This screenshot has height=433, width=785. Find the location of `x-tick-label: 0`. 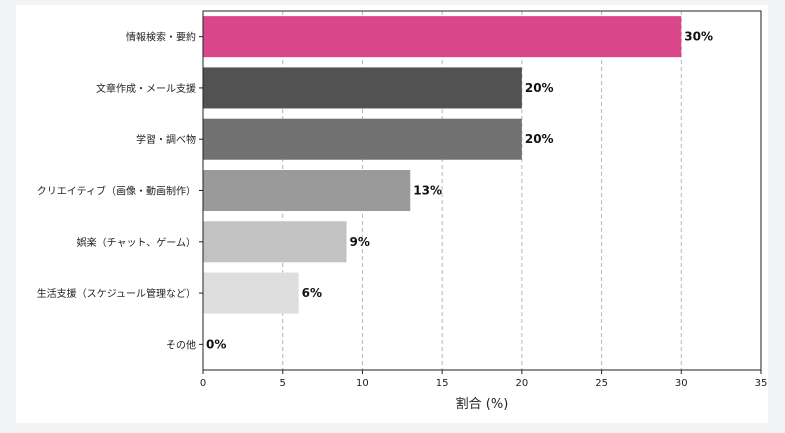

x-tick-label: 0 is located at coordinates (203, 383).